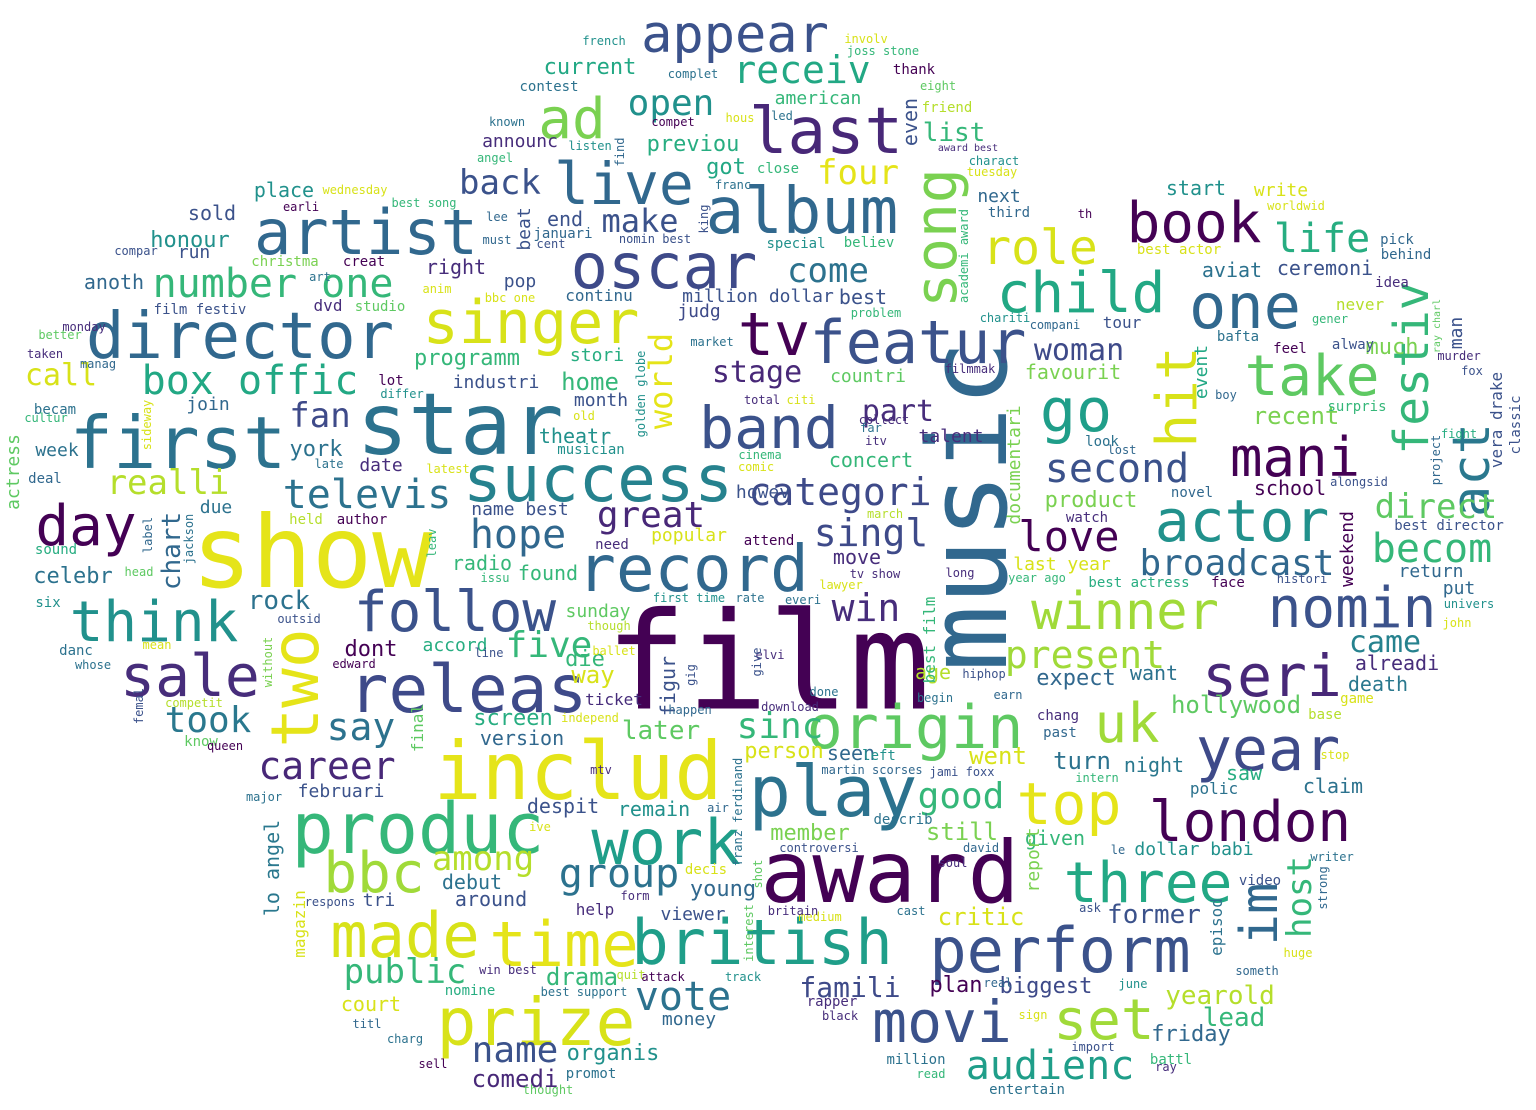 The image size is (1536, 1110). What do you see at coordinates (520, 281) in the screenshot?
I see `word: pop` at bounding box center [520, 281].